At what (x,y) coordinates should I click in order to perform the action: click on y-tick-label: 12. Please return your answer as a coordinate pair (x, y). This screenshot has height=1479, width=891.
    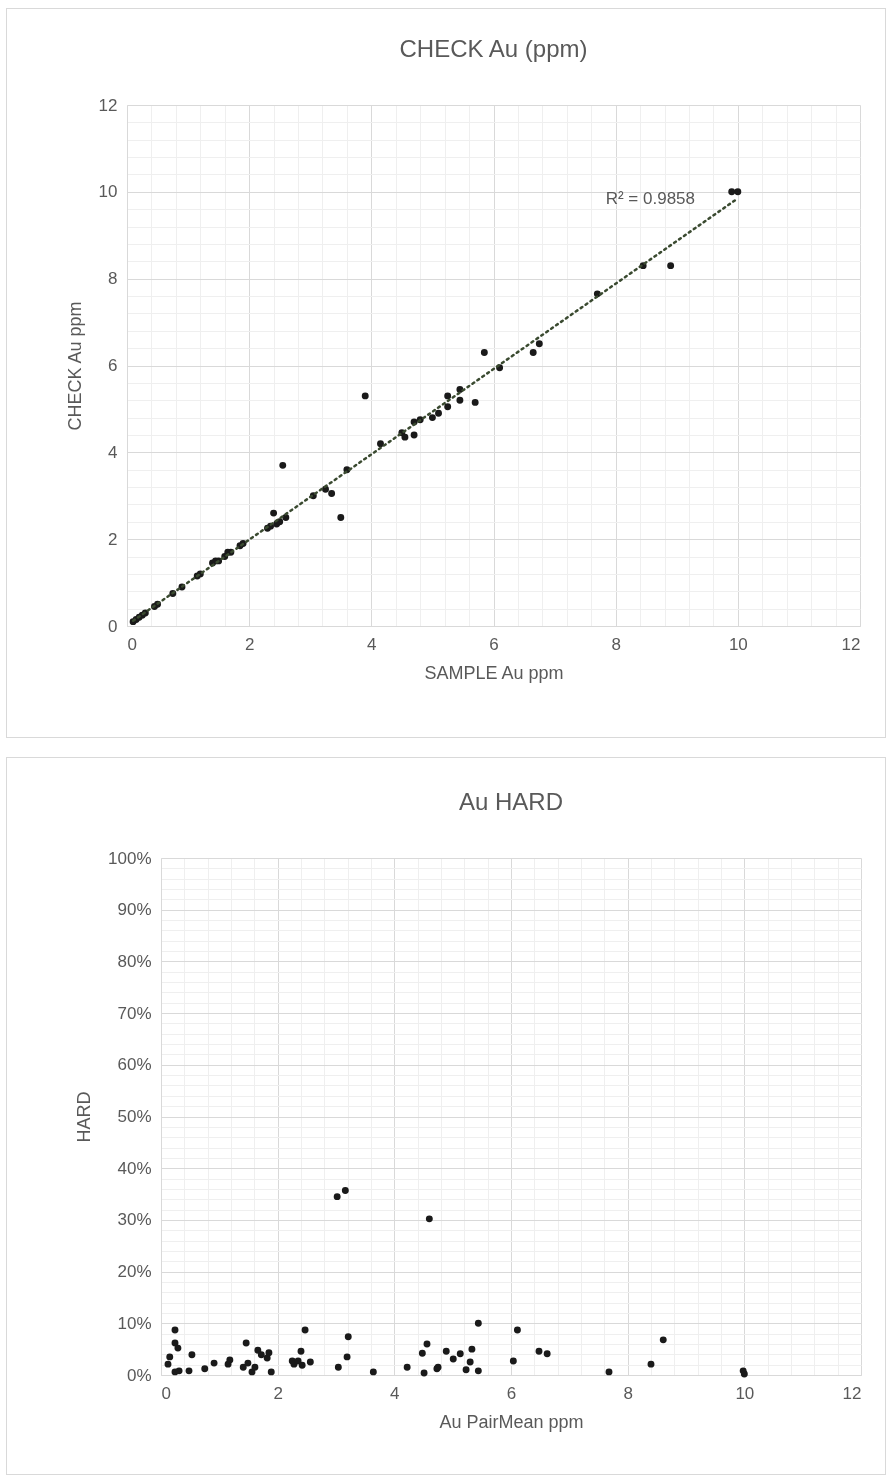
    Looking at the image, I should click on (108, 105).